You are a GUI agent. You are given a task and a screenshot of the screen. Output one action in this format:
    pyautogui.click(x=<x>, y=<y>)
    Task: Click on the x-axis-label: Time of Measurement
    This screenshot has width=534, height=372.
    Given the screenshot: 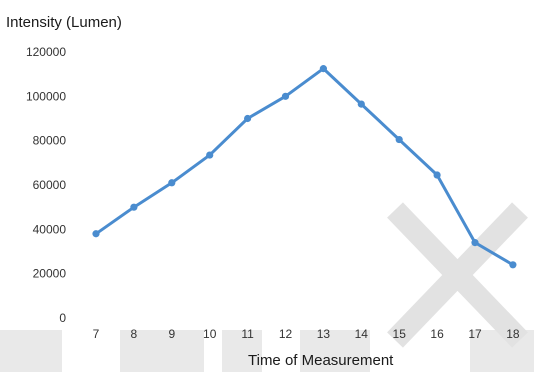 What is the action you would take?
    pyautogui.click(x=321, y=360)
    